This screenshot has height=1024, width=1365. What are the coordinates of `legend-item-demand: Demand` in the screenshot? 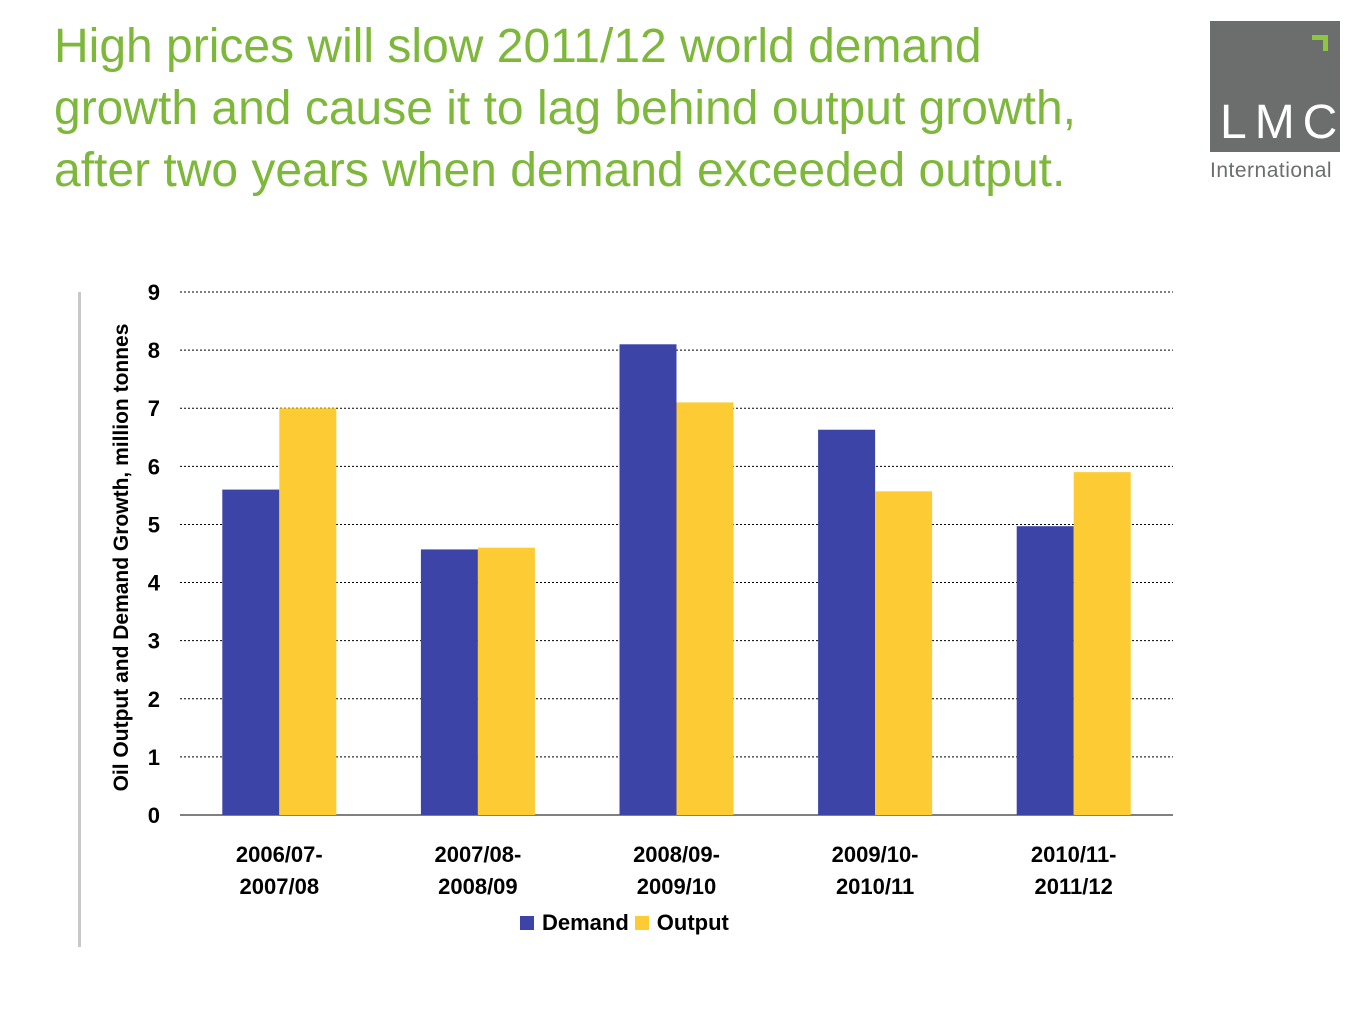 It's located at (574, 923).